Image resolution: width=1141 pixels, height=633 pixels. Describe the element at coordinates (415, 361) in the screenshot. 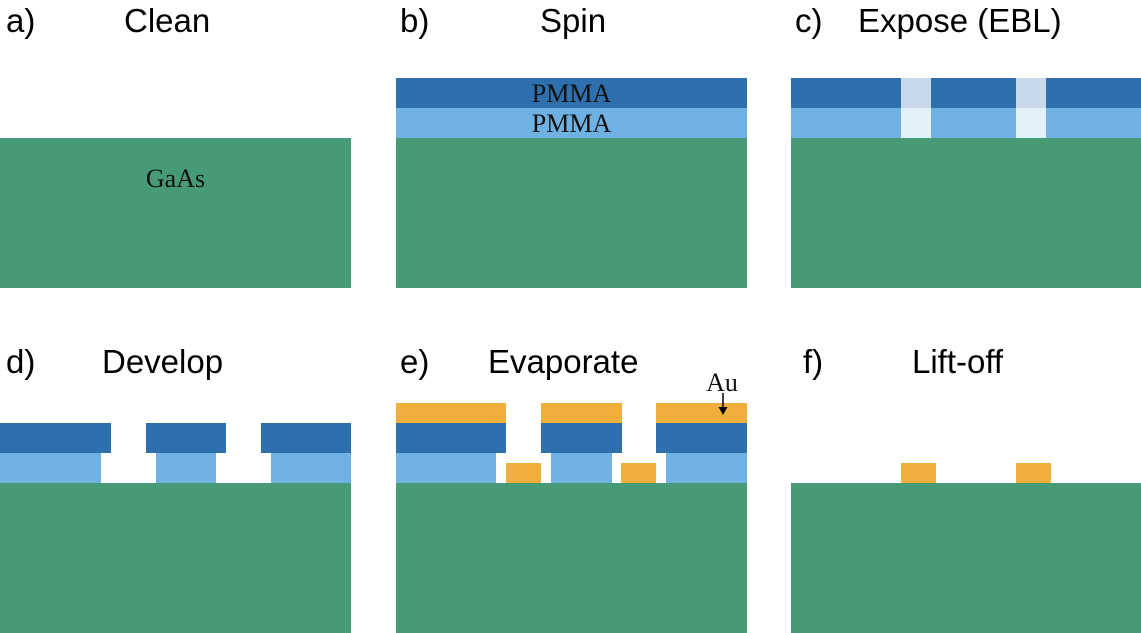

I see `panel-e-letter: e)` at that location.